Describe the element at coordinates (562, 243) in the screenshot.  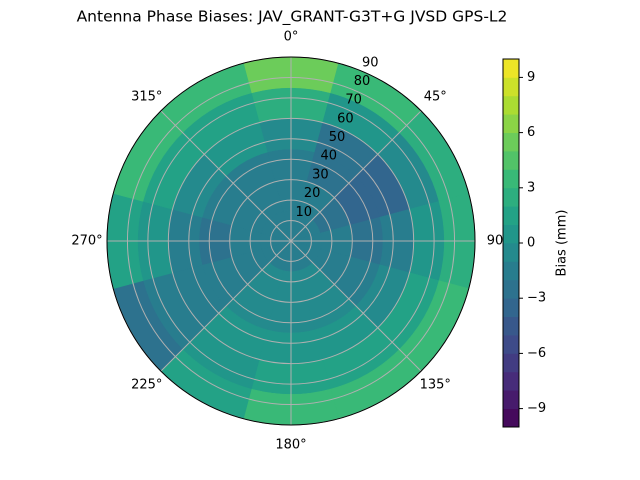
I see `colorbar-label: Bias (mm)` at that location.